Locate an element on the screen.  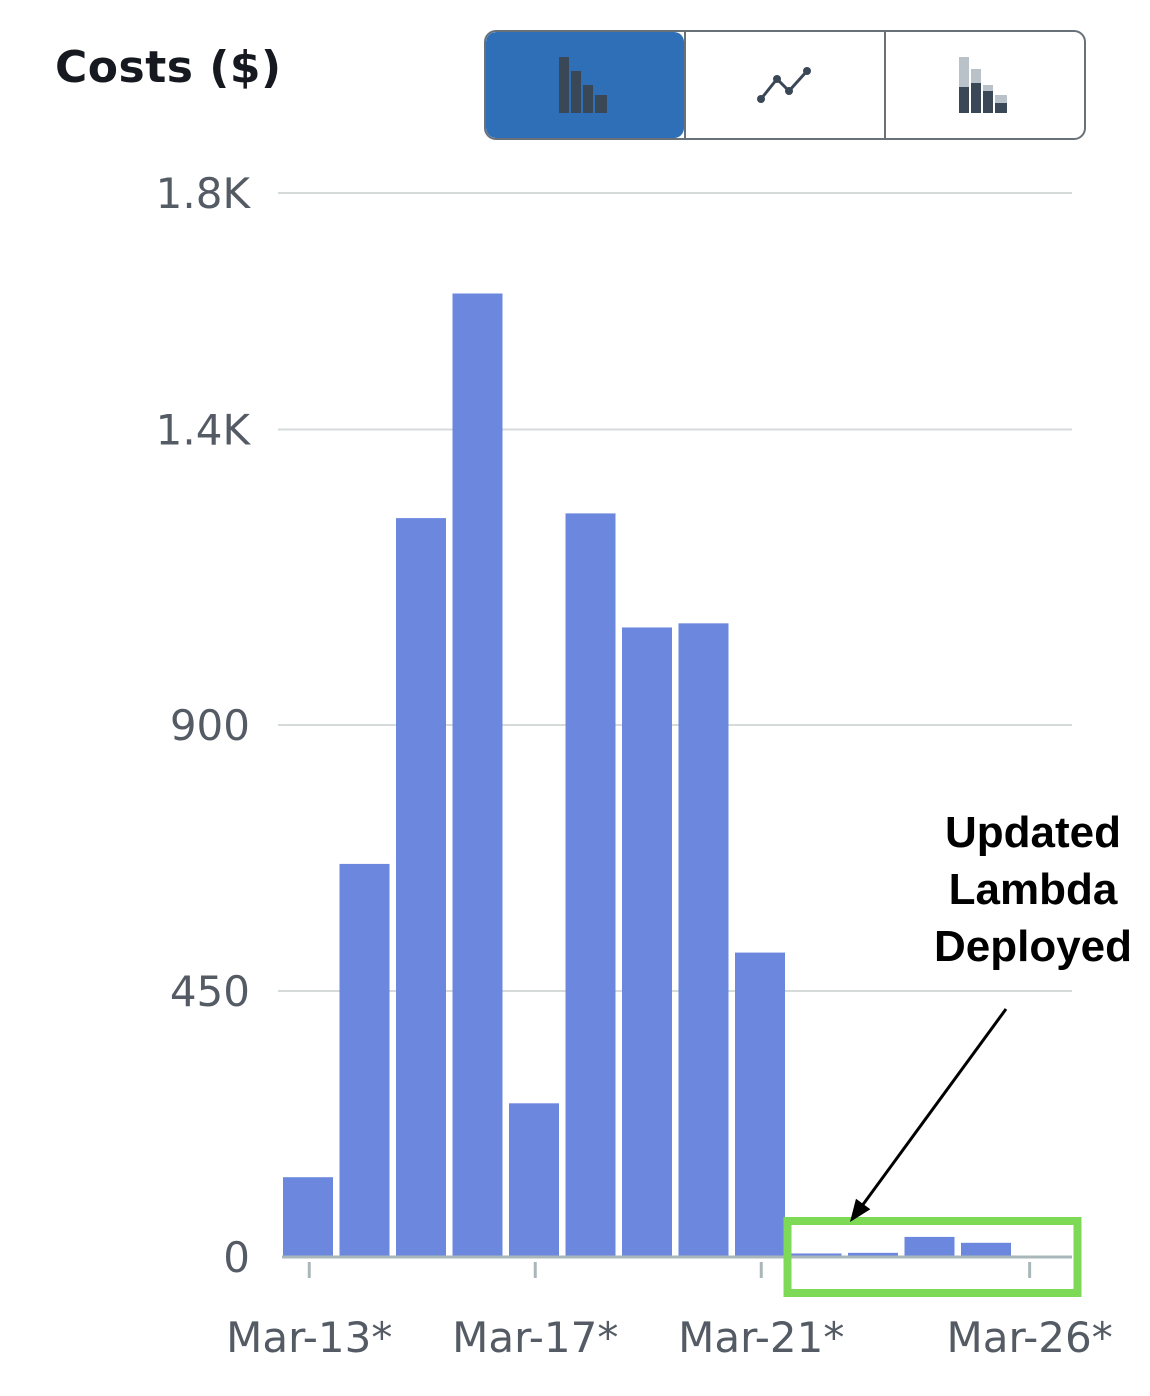
highlight-box is located at coordinates (932, 1257).